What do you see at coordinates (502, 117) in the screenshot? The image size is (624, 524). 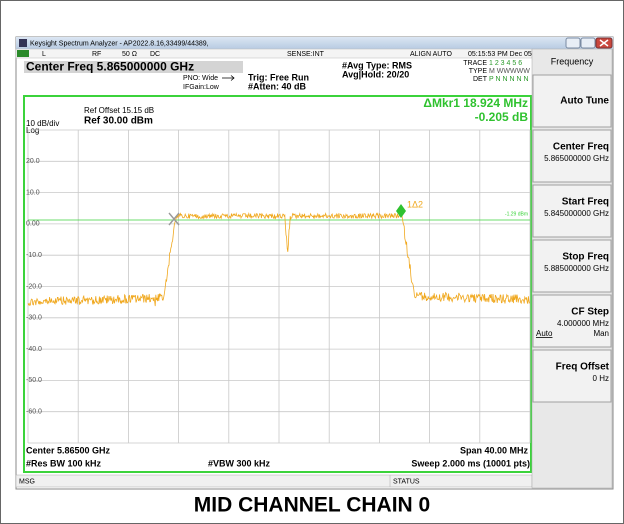 I see `marker-value: -0.205 dB` at bounding box center [502, 117].